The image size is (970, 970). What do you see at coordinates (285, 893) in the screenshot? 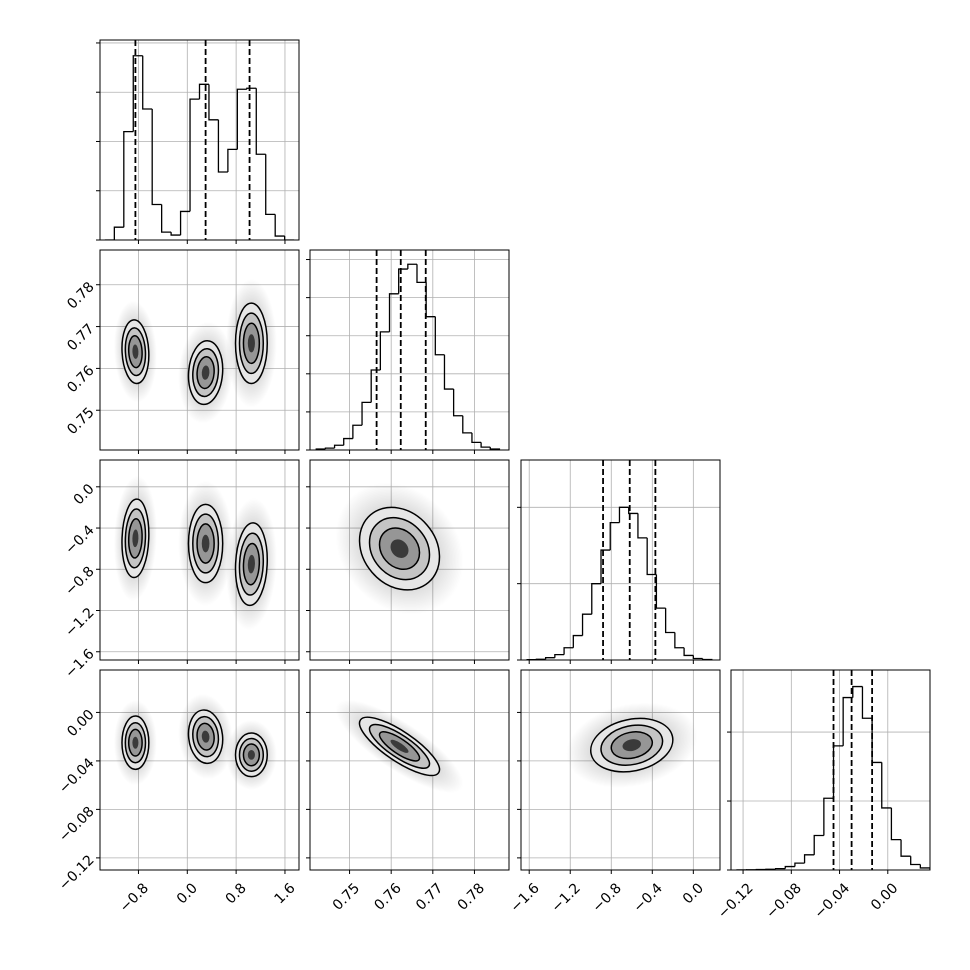
I see `x-tick-label: 1.6` at bounding box center [285, 893].